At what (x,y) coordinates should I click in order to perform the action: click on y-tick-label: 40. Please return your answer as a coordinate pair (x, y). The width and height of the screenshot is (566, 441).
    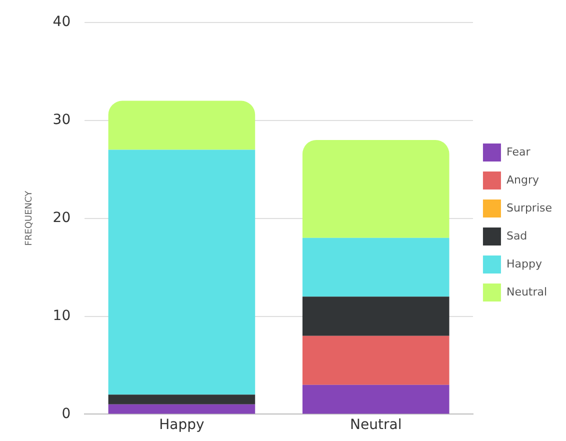
    Looking at the image, I should click on (61, 22).